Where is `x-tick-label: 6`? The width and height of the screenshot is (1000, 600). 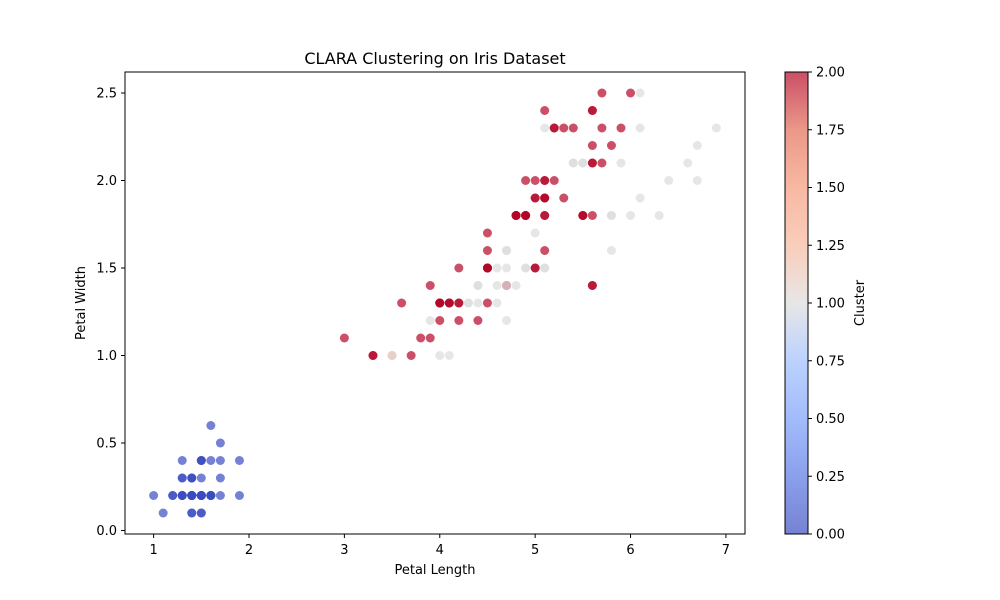 x-tick-label: 6 is located at coordinates (630, 550).